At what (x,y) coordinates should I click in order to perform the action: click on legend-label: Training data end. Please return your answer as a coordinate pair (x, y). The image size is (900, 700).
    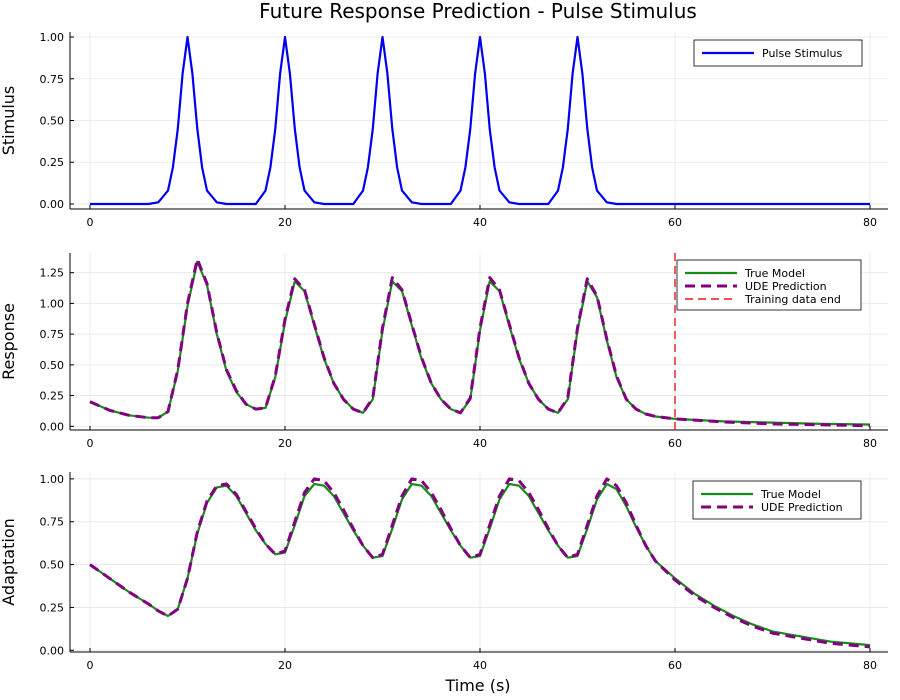
    Looking at the image, I should click on (792, 299).